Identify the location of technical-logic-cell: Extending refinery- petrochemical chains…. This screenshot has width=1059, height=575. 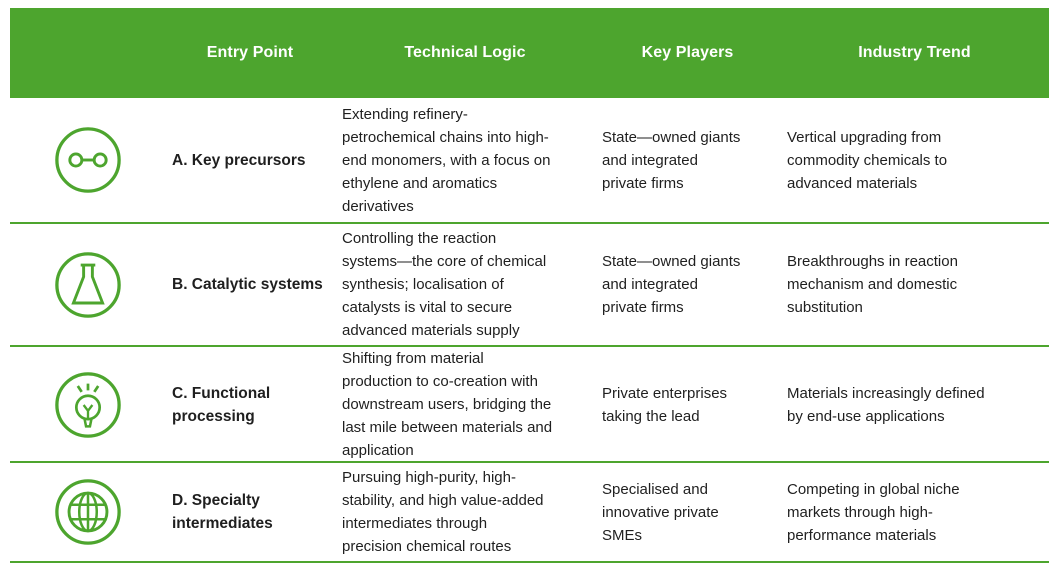
(446, 160).